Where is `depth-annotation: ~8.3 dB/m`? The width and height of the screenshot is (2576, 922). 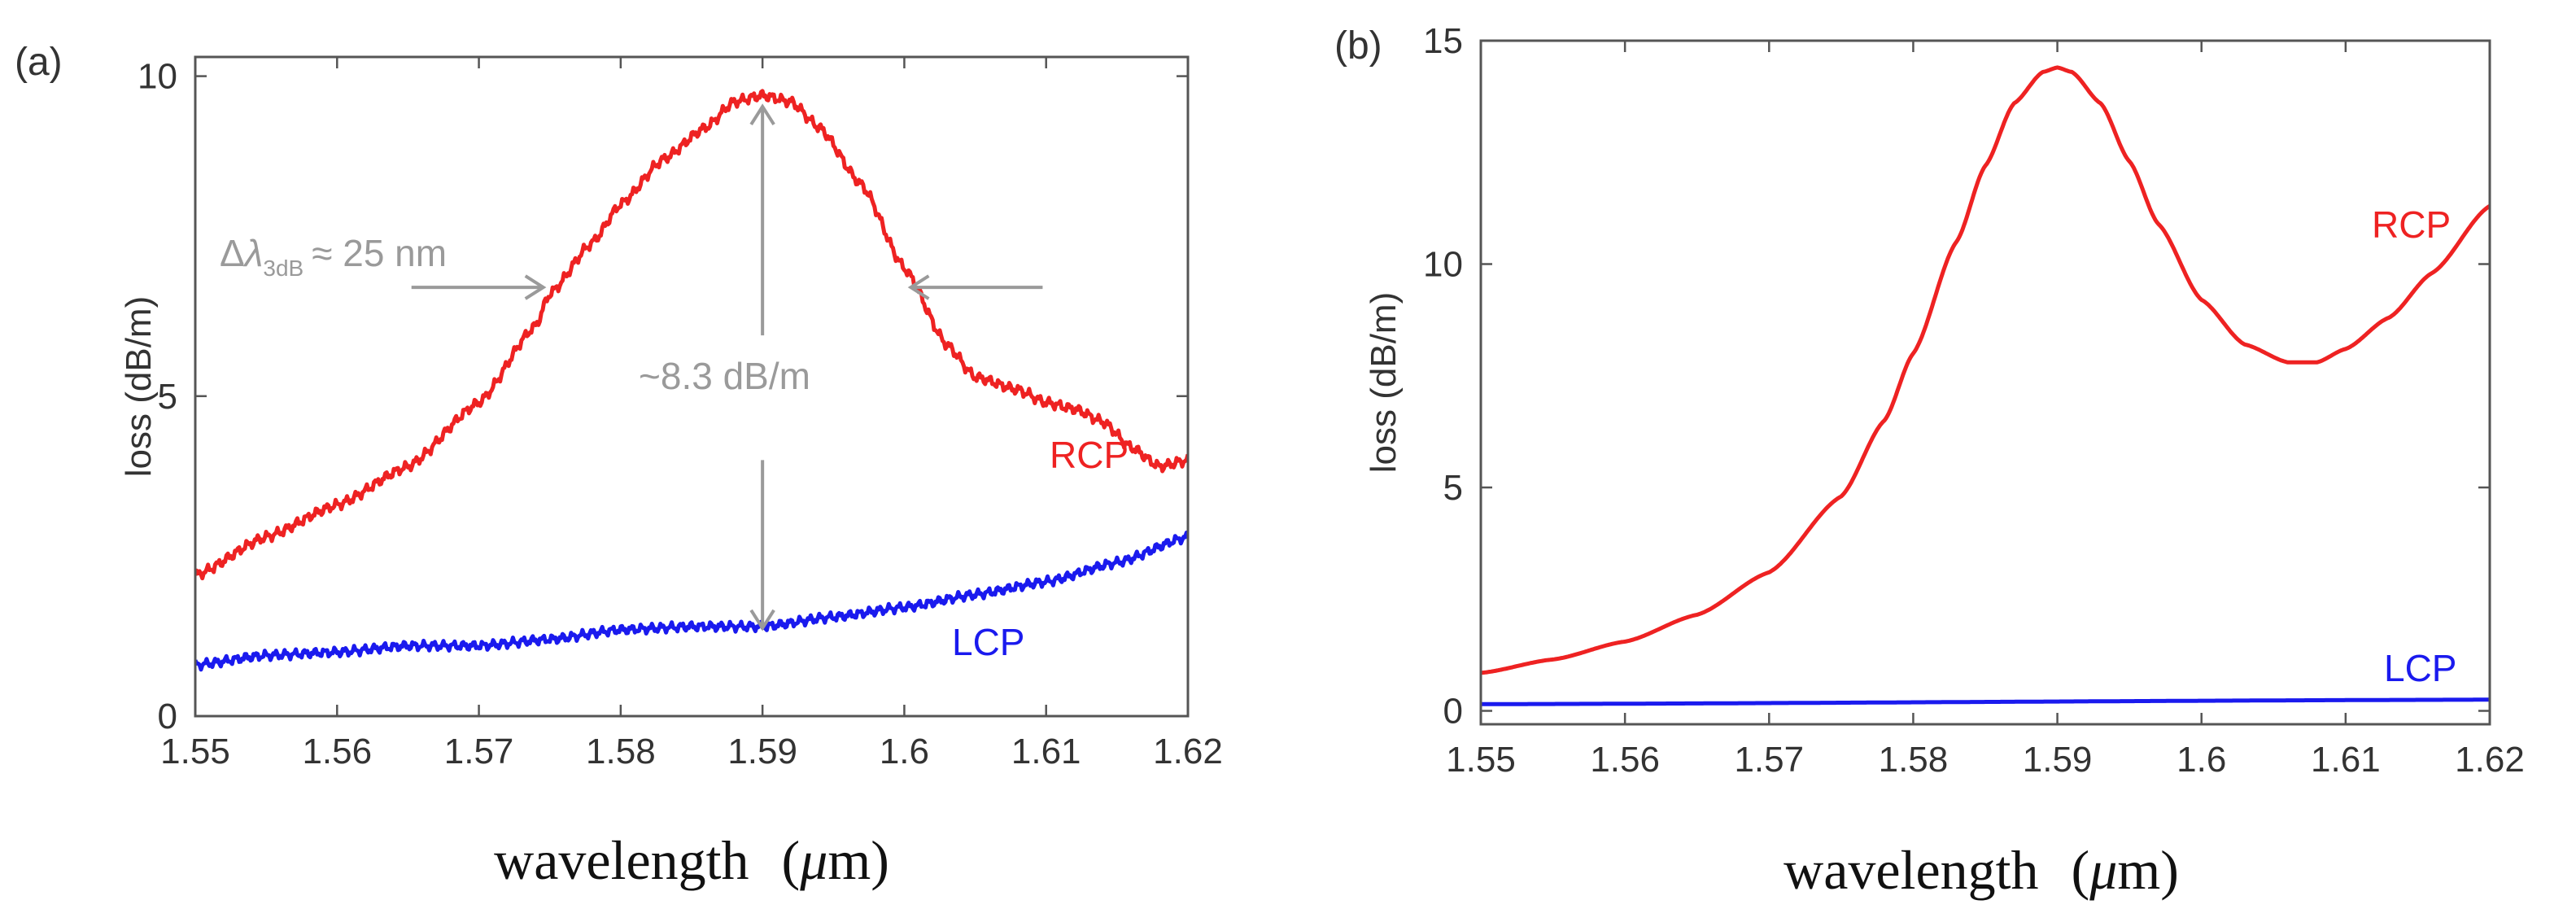 depth-annotation: ~8.3 dB/m is located at coordinates (724, 376).